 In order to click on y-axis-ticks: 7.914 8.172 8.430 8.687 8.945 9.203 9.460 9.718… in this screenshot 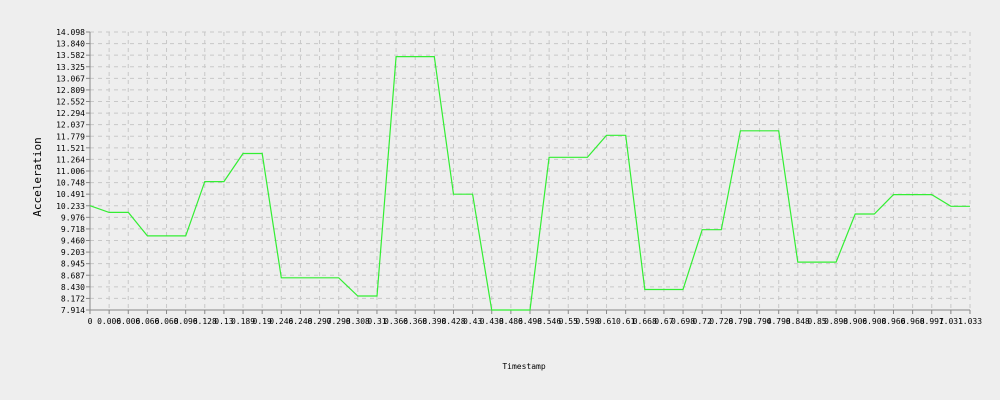, I will do `click(73, 171)`.